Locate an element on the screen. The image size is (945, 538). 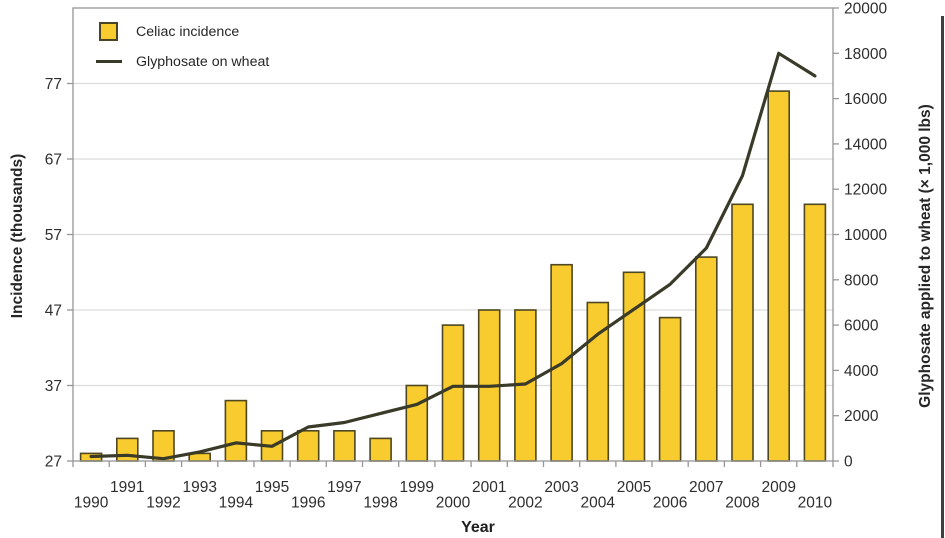
x-tick-label-1990: 1990 is located at coordinates (91, 503).